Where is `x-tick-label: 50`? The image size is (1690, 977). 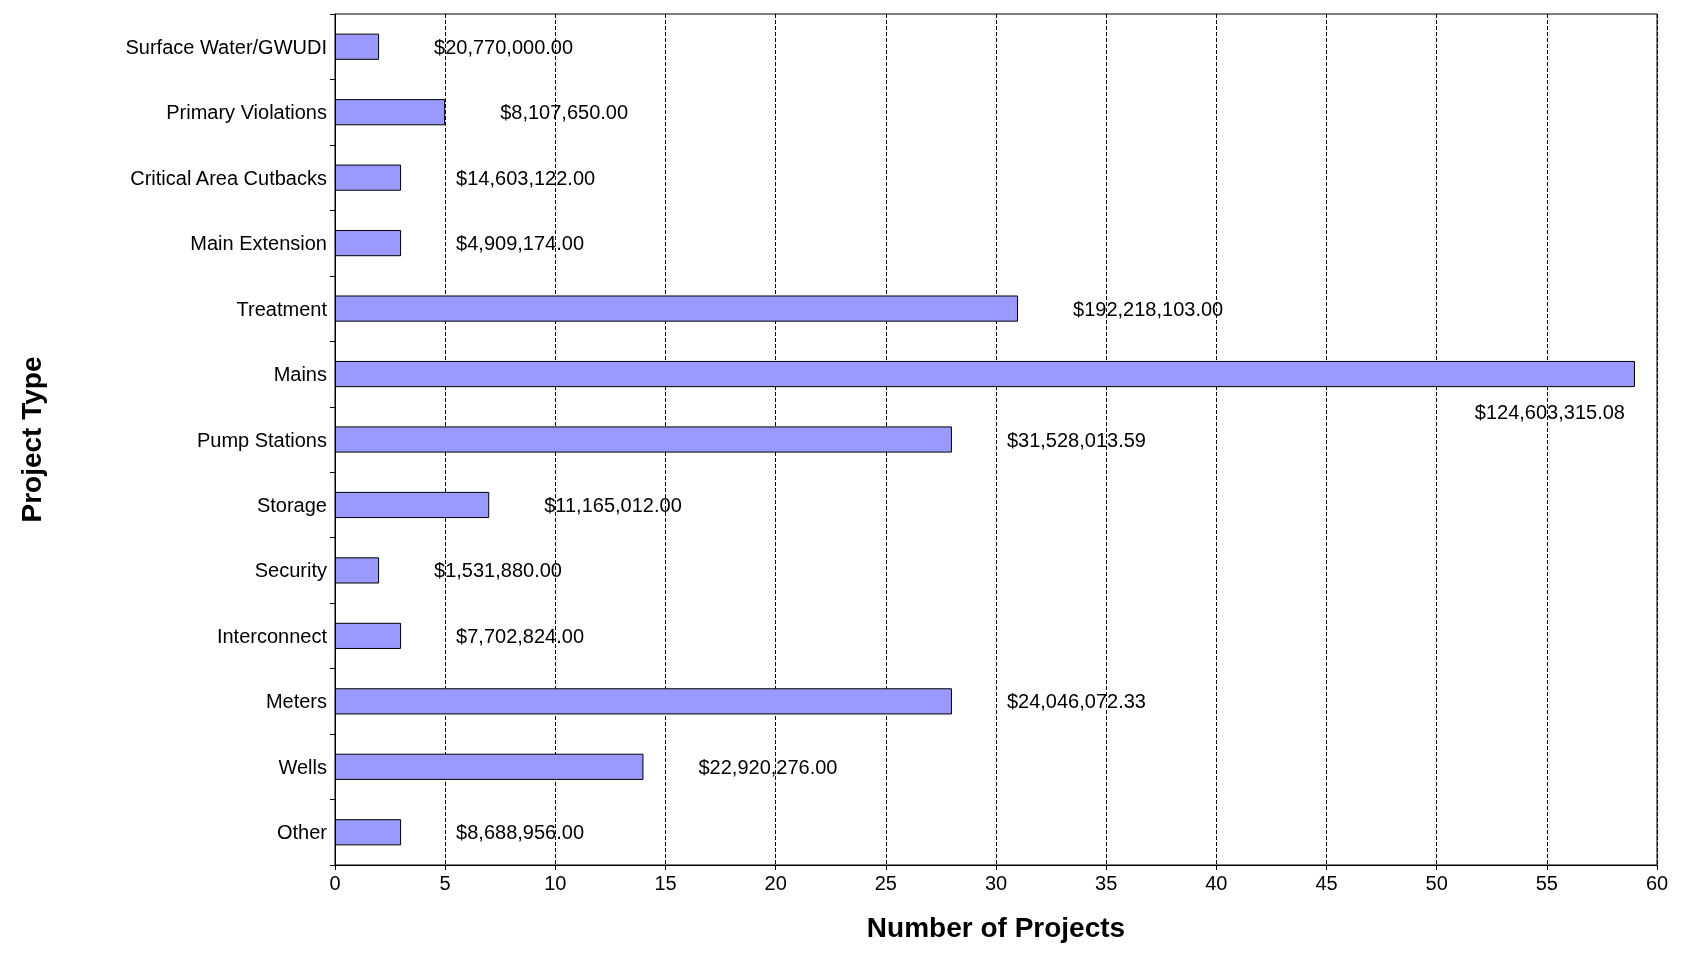
x-tick-label: 50 is located at coordinates (1436, 883).